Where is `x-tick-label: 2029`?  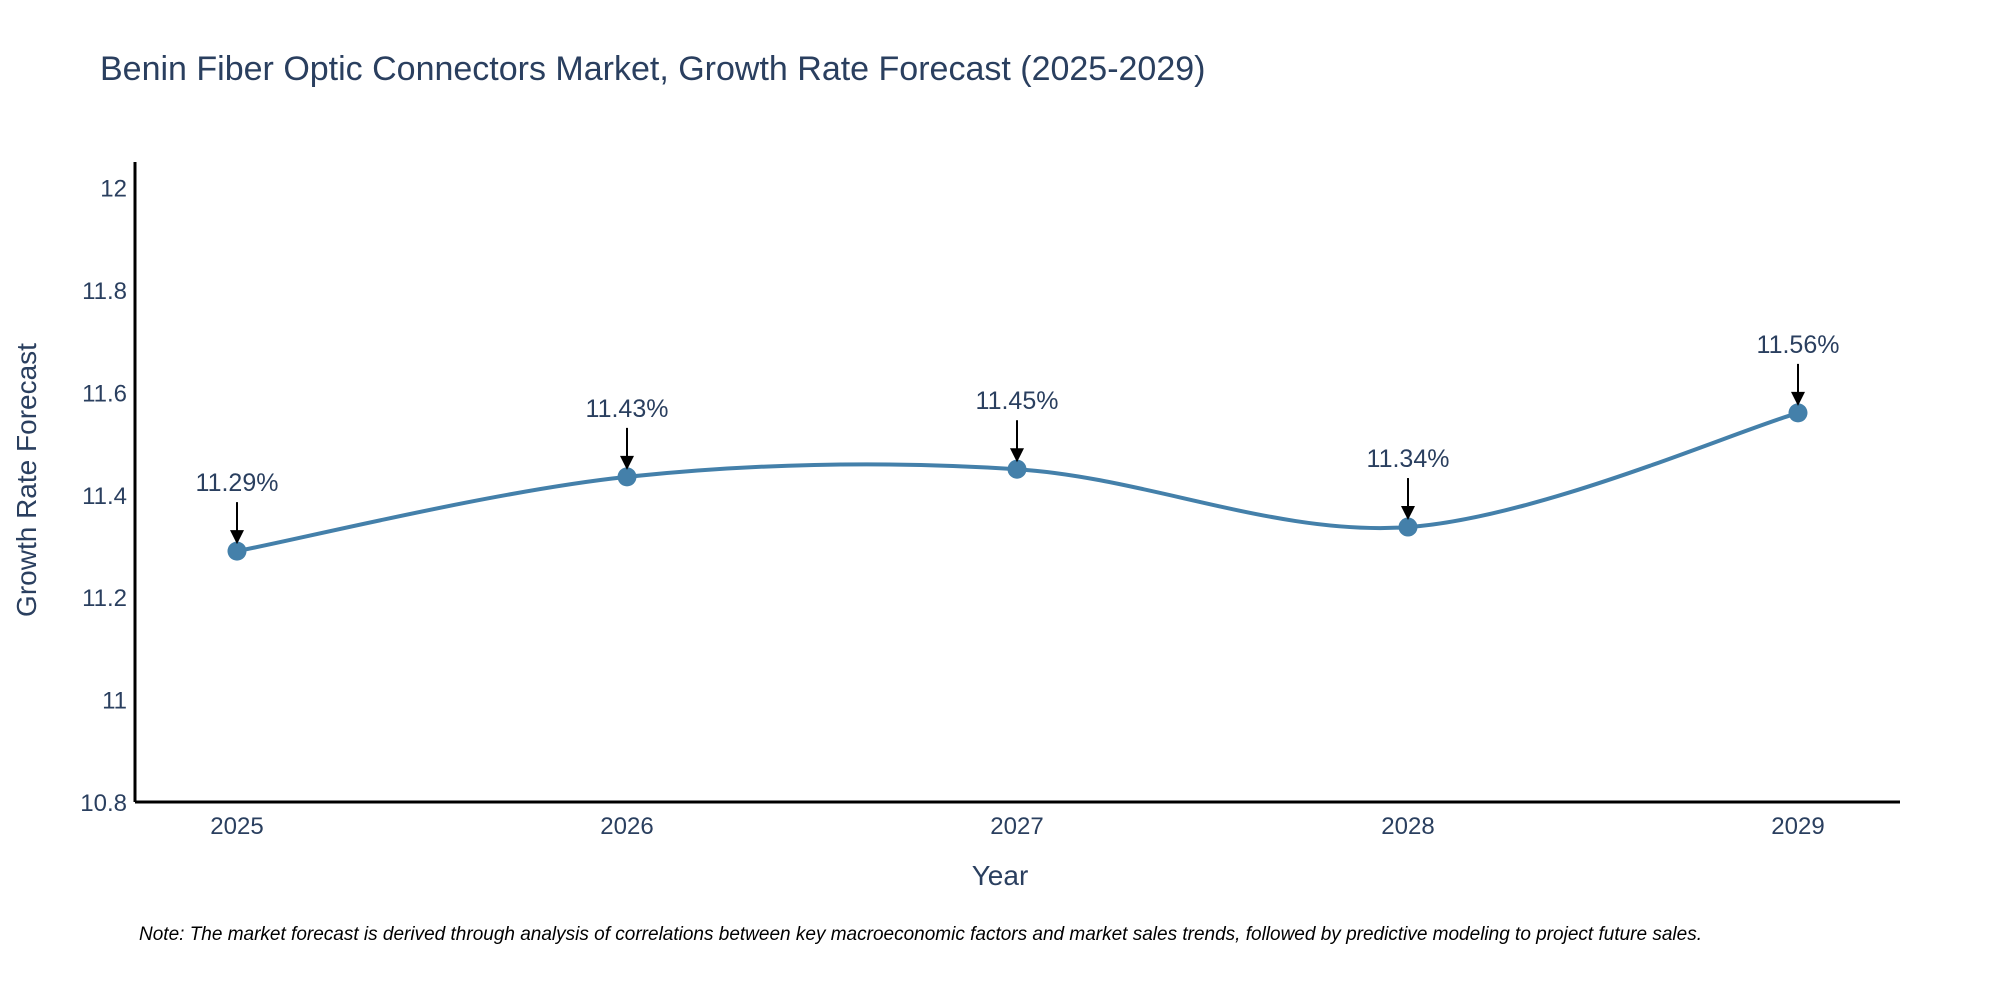 x-tick-label: 2029 is located at coordinates (1797, 826).